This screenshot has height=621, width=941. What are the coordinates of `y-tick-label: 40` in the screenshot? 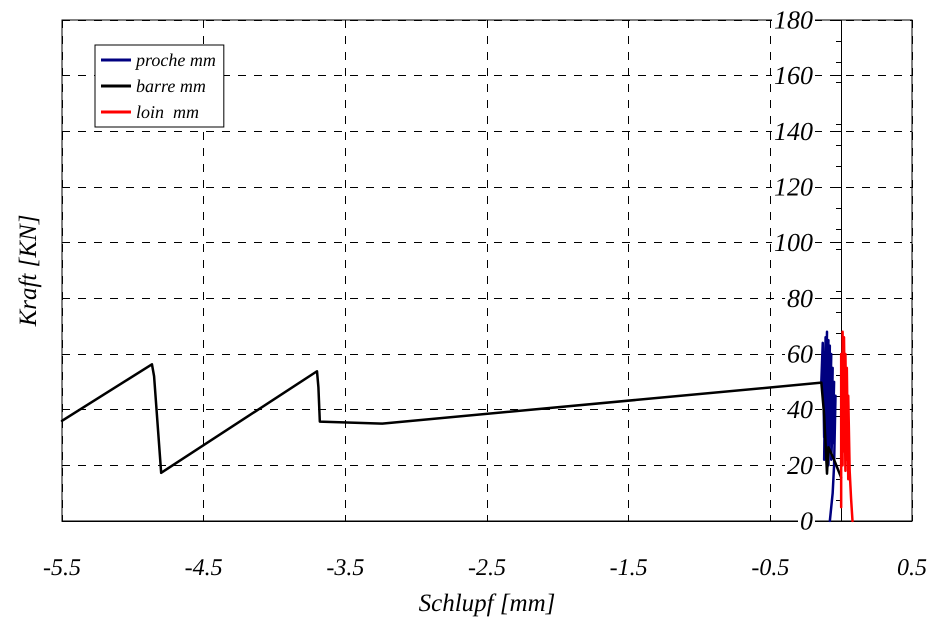 It's located at (800, 409).